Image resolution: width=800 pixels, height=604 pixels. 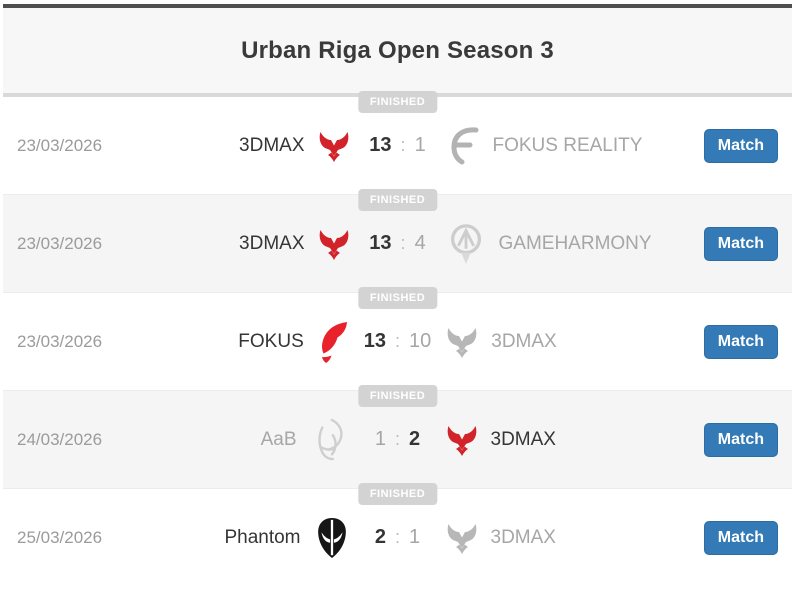 What do you see at coordinates (415, 439) in the screenshot?
I see `score-team2: 2` at bounding box center [415, 439].